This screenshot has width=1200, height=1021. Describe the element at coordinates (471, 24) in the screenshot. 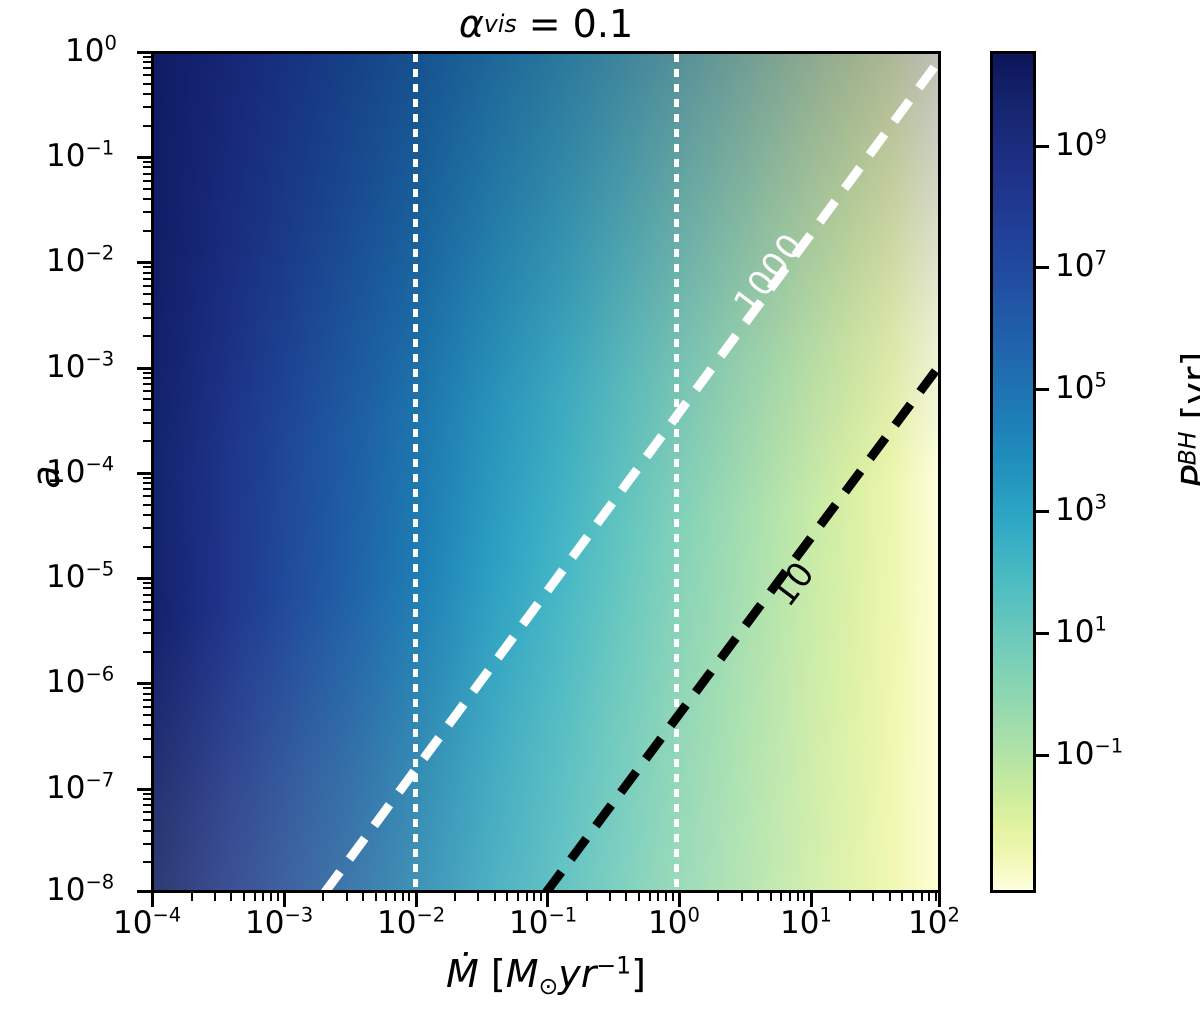

I see `title-alpha-symbol: α` at that location.